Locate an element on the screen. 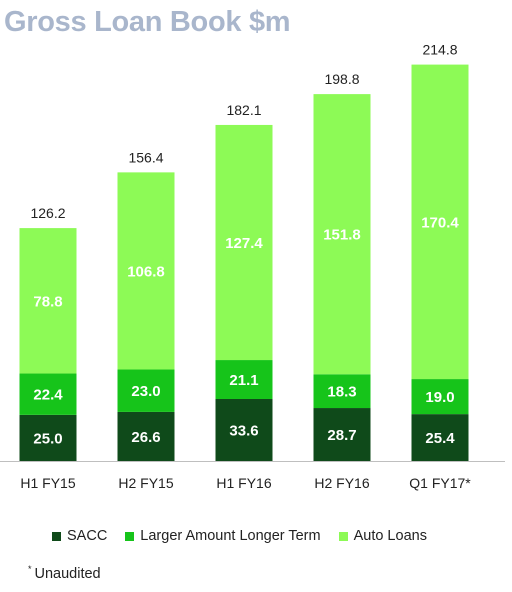 The width and height of the screenshot is (512, 592). data-label-1-2: 21.1 is located at coordinates (243, 380).